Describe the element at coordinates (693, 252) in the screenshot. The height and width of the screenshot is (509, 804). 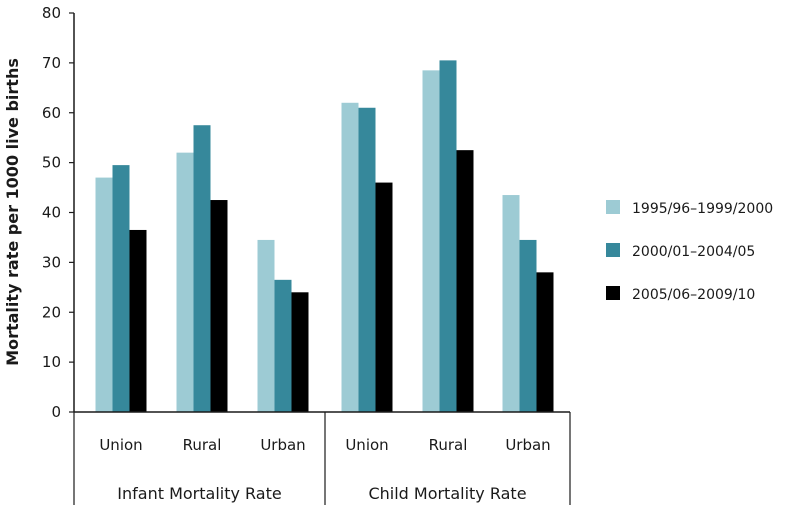
I see `legend-label: 2000/01–2004/05` at that location.